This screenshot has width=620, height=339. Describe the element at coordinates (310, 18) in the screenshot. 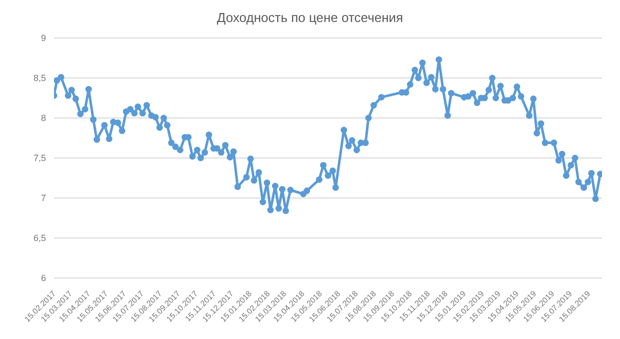

I see `chart-title: Доходность по цене отсечения` at that location.